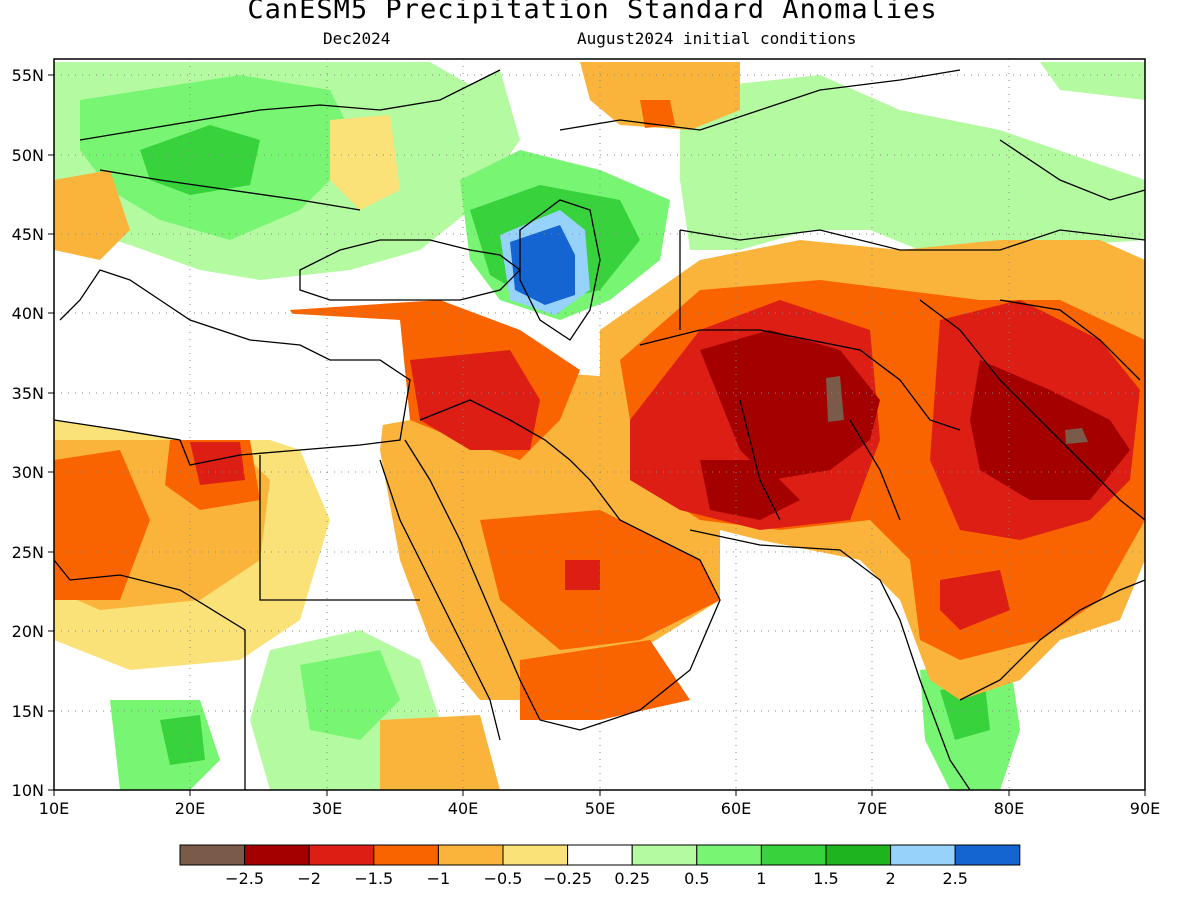 Image resolution: width=1200 pixels, height=900 pixels. What do you see at coordinates (1092, 81) in the screenshot?
I see `wet-region-mongolia` at bounding box center [1092, 81].